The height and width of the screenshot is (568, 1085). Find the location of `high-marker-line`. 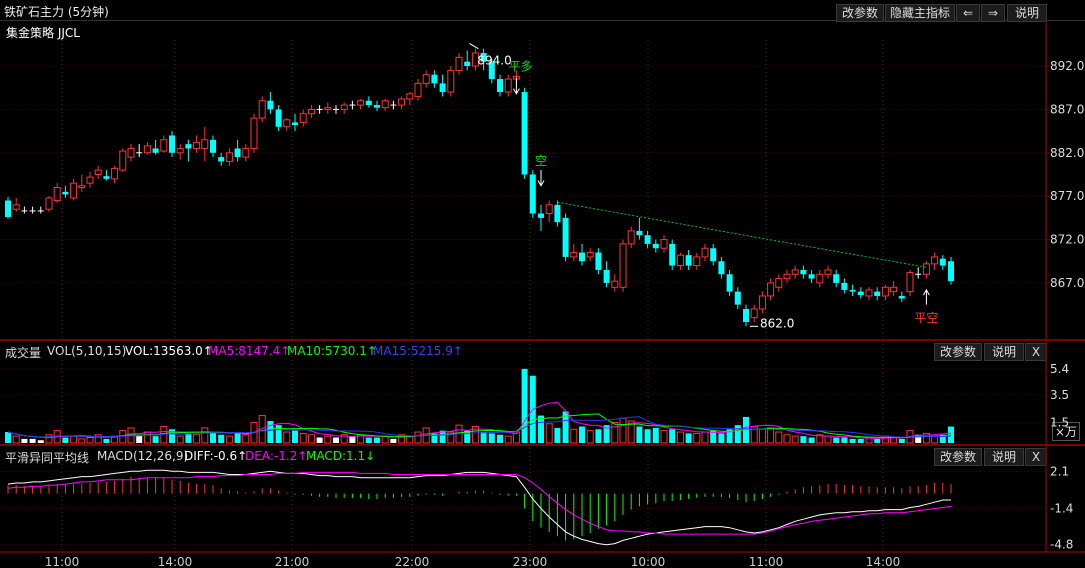

high-marker-line is located at coordinates (474, 46).